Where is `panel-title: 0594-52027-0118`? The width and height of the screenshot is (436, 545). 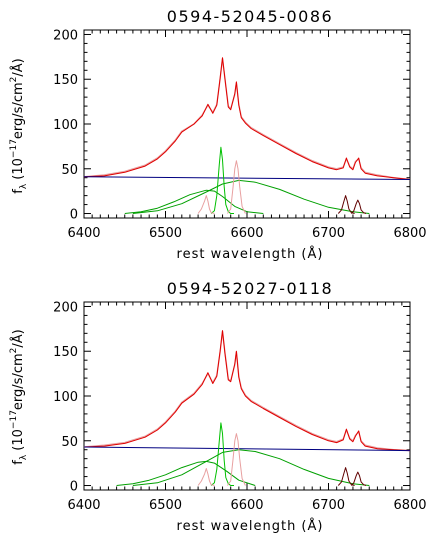 panel-title: 0594-52027-0118 is located at coordinates (250, 288).